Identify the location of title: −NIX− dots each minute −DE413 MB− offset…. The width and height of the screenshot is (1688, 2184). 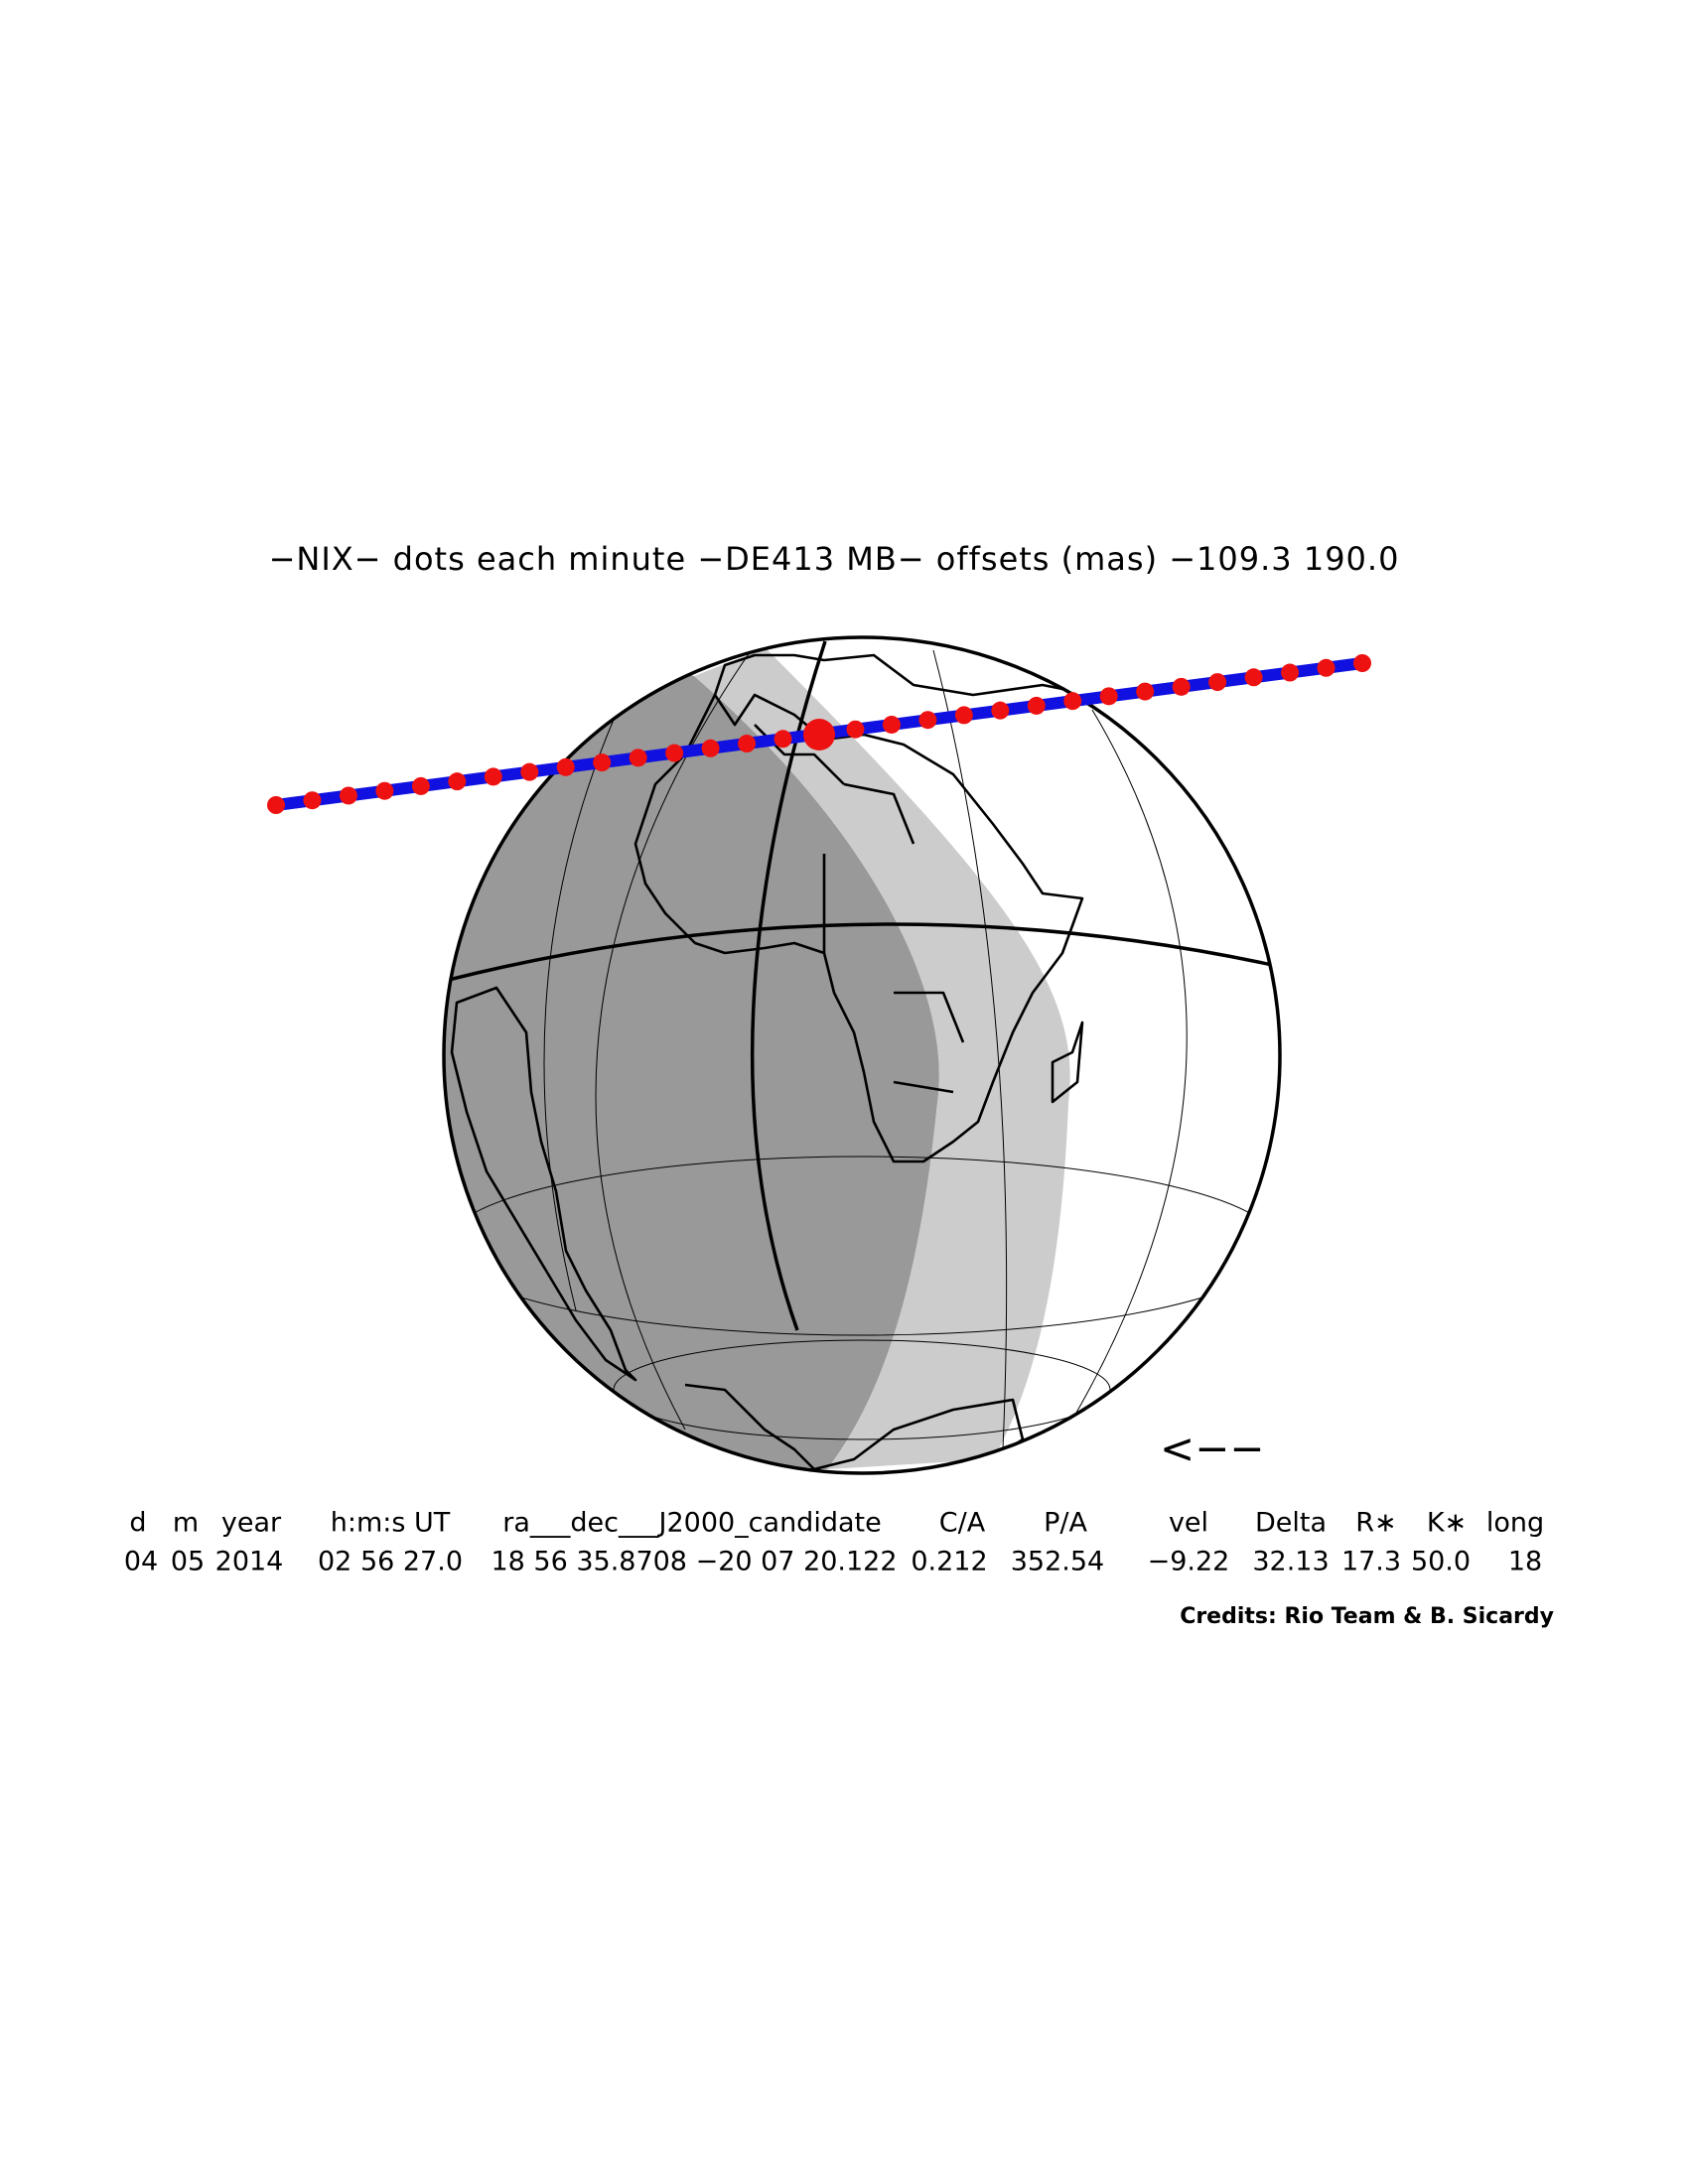
(834, 559).